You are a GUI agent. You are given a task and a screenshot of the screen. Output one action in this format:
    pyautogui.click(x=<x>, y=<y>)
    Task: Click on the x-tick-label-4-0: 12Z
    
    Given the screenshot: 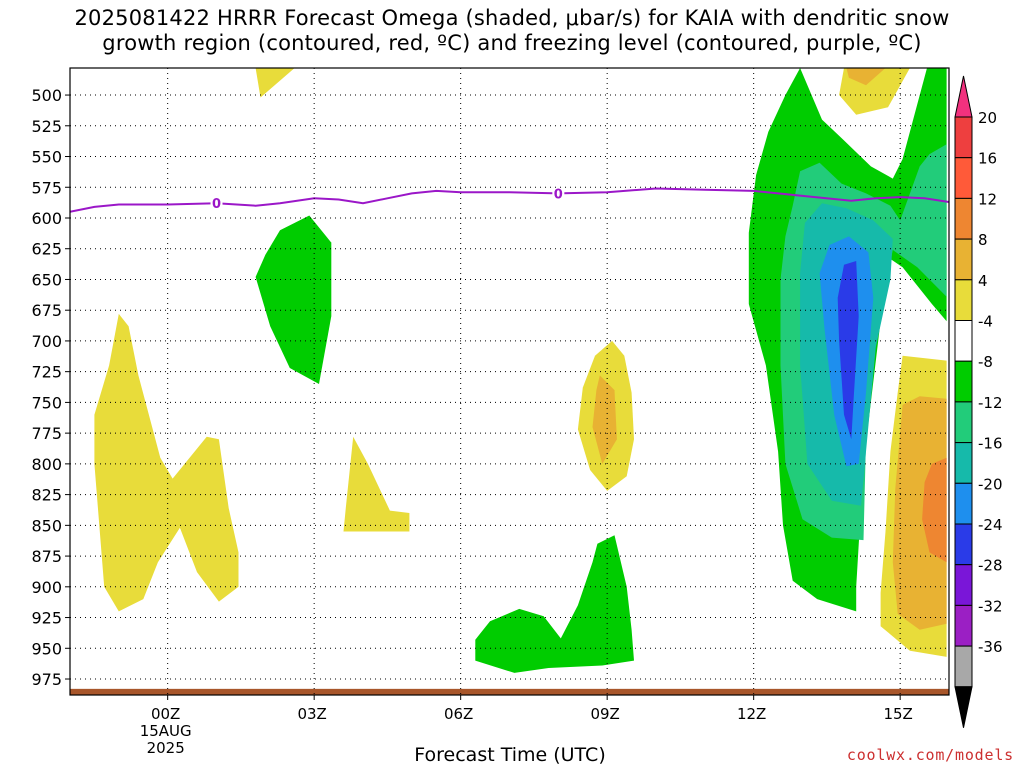 What is the action you would take?
    pyautogui.click(x=751, y=714)
    